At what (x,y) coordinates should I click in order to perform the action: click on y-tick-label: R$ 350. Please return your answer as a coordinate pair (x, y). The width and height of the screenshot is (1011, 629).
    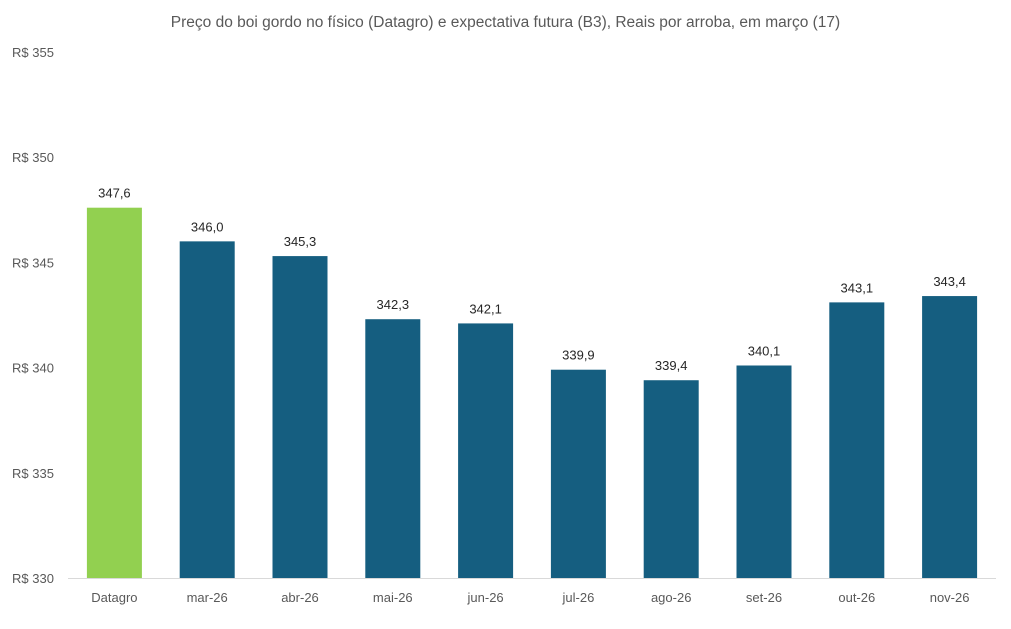
    Looking at the image, I should click on (33, 157).